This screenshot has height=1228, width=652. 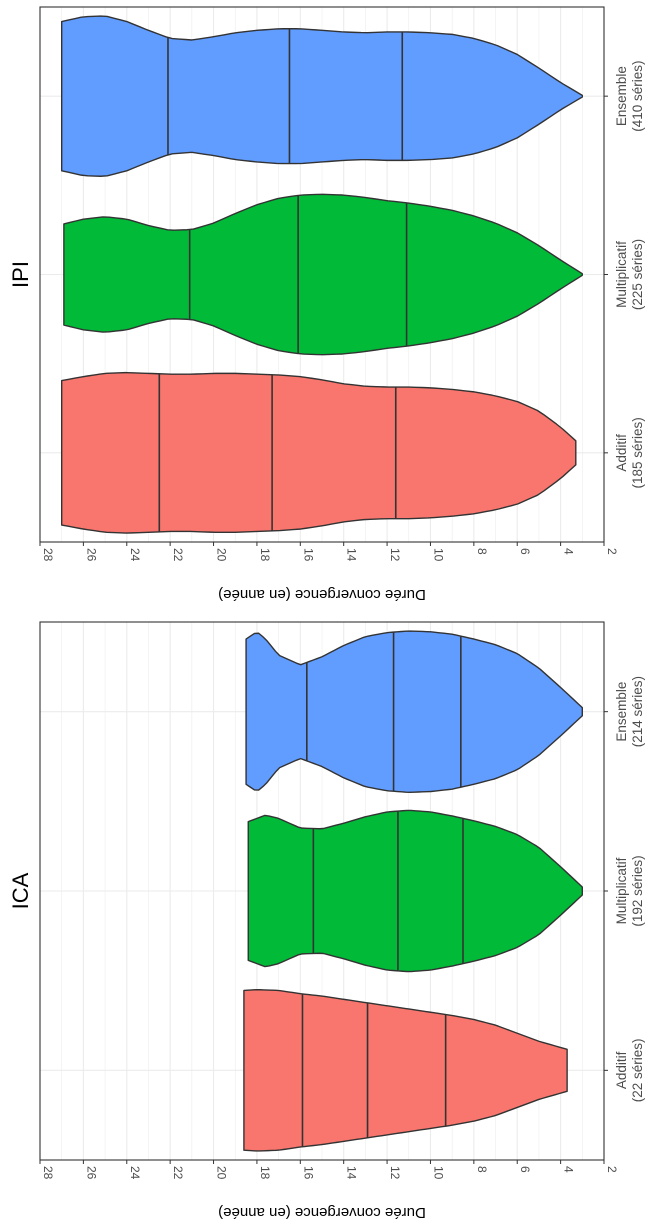 I want to click on panel-title: ICA, so click(x=20, y=890).